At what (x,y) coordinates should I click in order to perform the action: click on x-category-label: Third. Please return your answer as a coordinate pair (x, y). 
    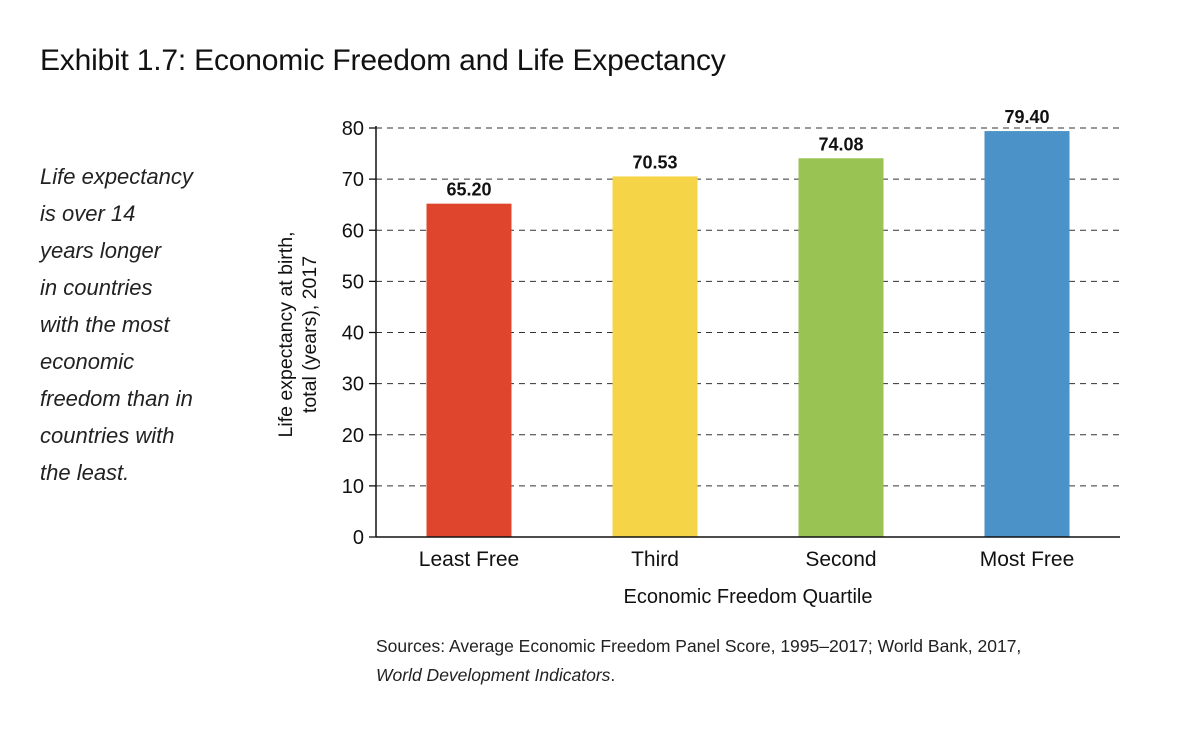
    Looking at the image, I should click on (655, 559).